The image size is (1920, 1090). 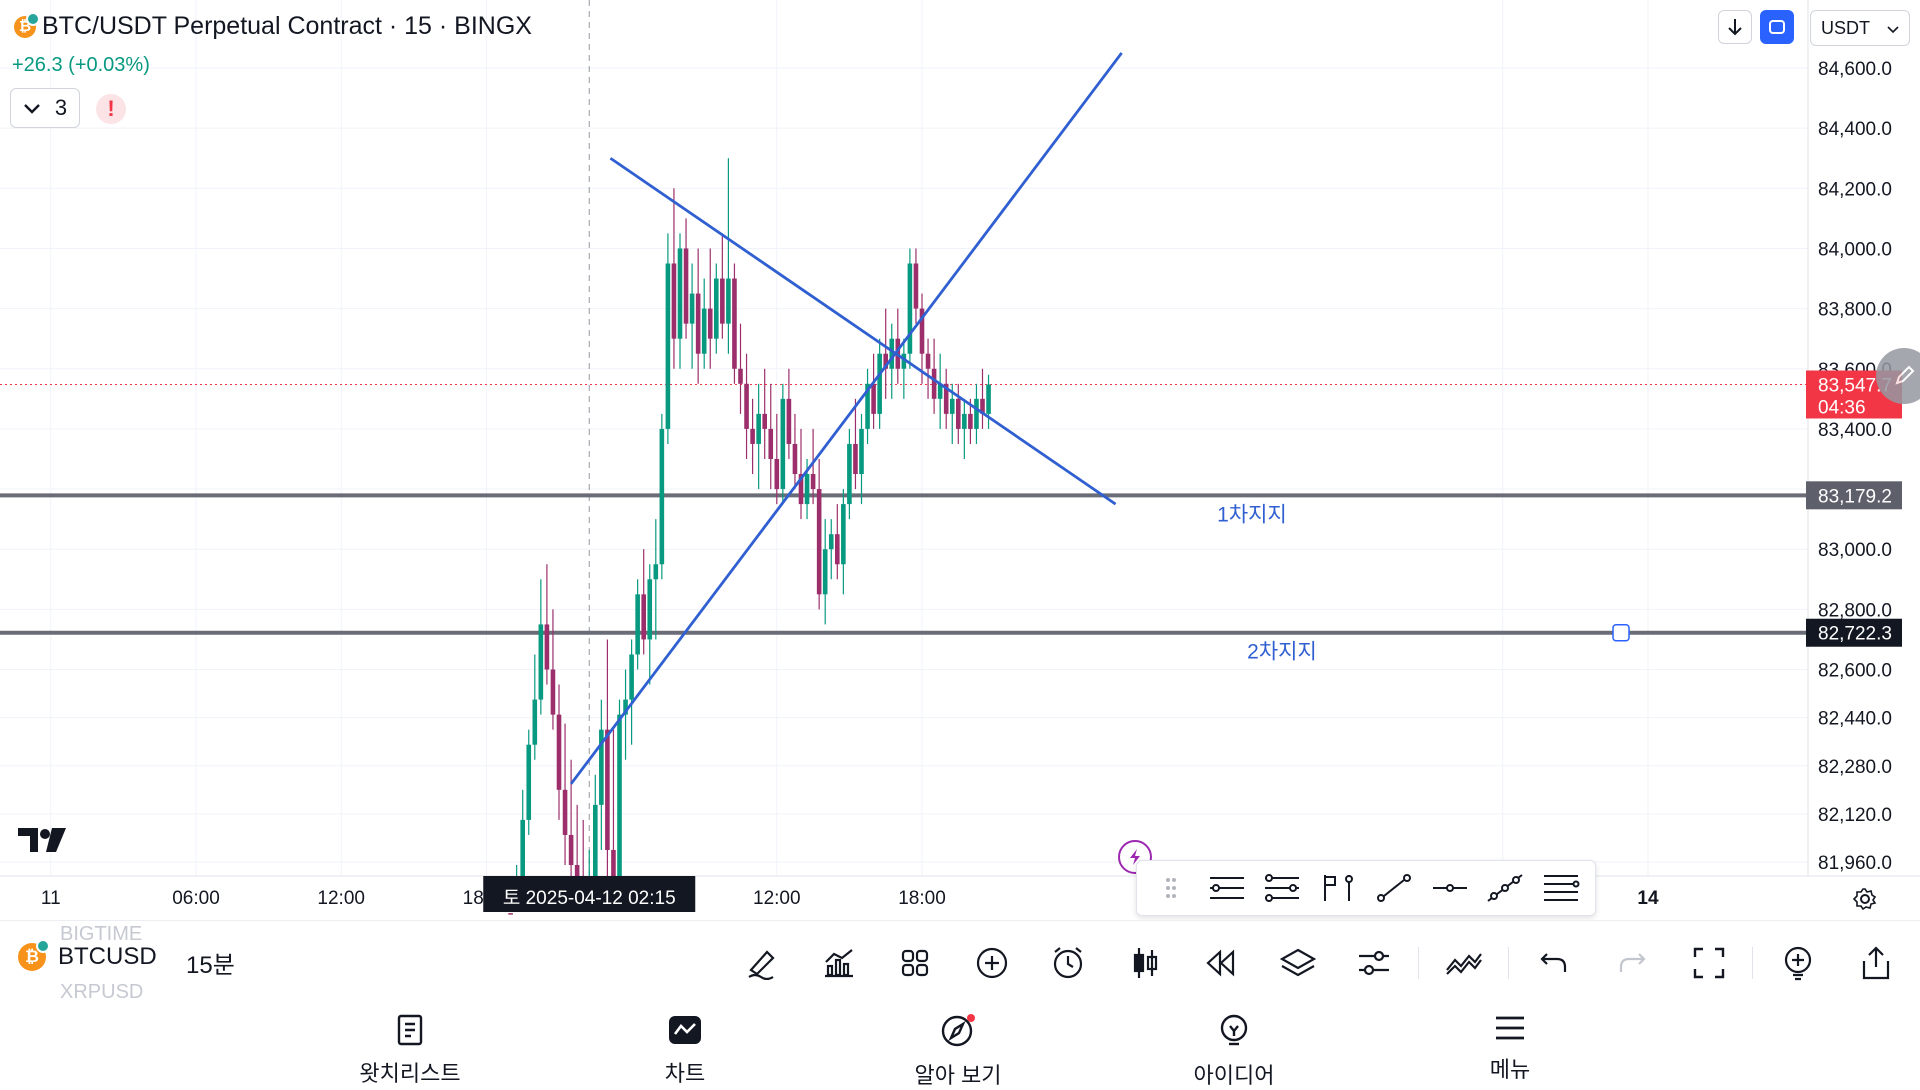 What do you see at coordinates (960, 963) in the screenshot?
I see `chart-toolbar: BIGTIME ₿ BTCUSD XRPUSD 15분` at bounding box center [960, 963].